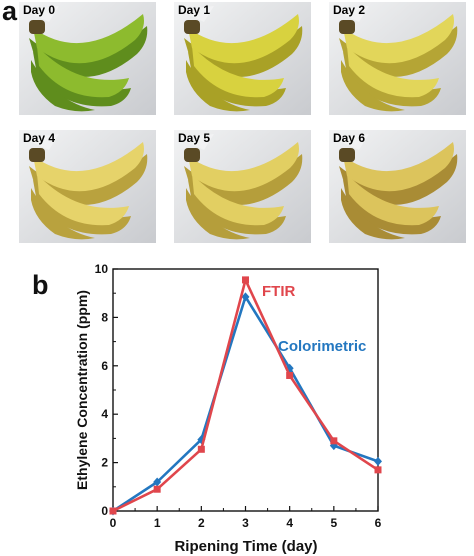  What do you see at coordinates (40, 285) in the screenshot?
I see `panel-b-label: b` at bounding box center [40, 285].